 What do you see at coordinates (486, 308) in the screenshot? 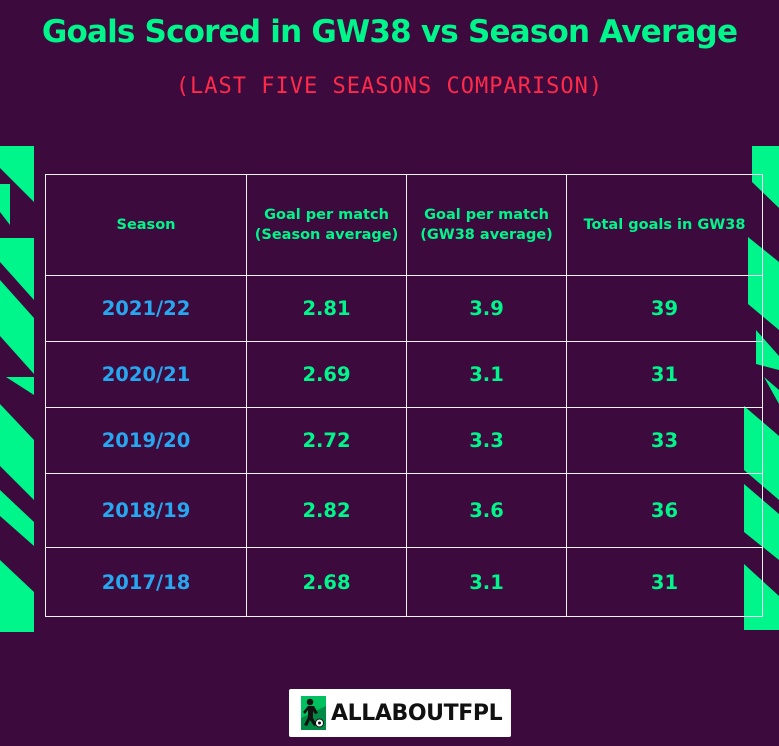
I see `cell-gw38-average: 3.9` at bounding box center [486, 308].